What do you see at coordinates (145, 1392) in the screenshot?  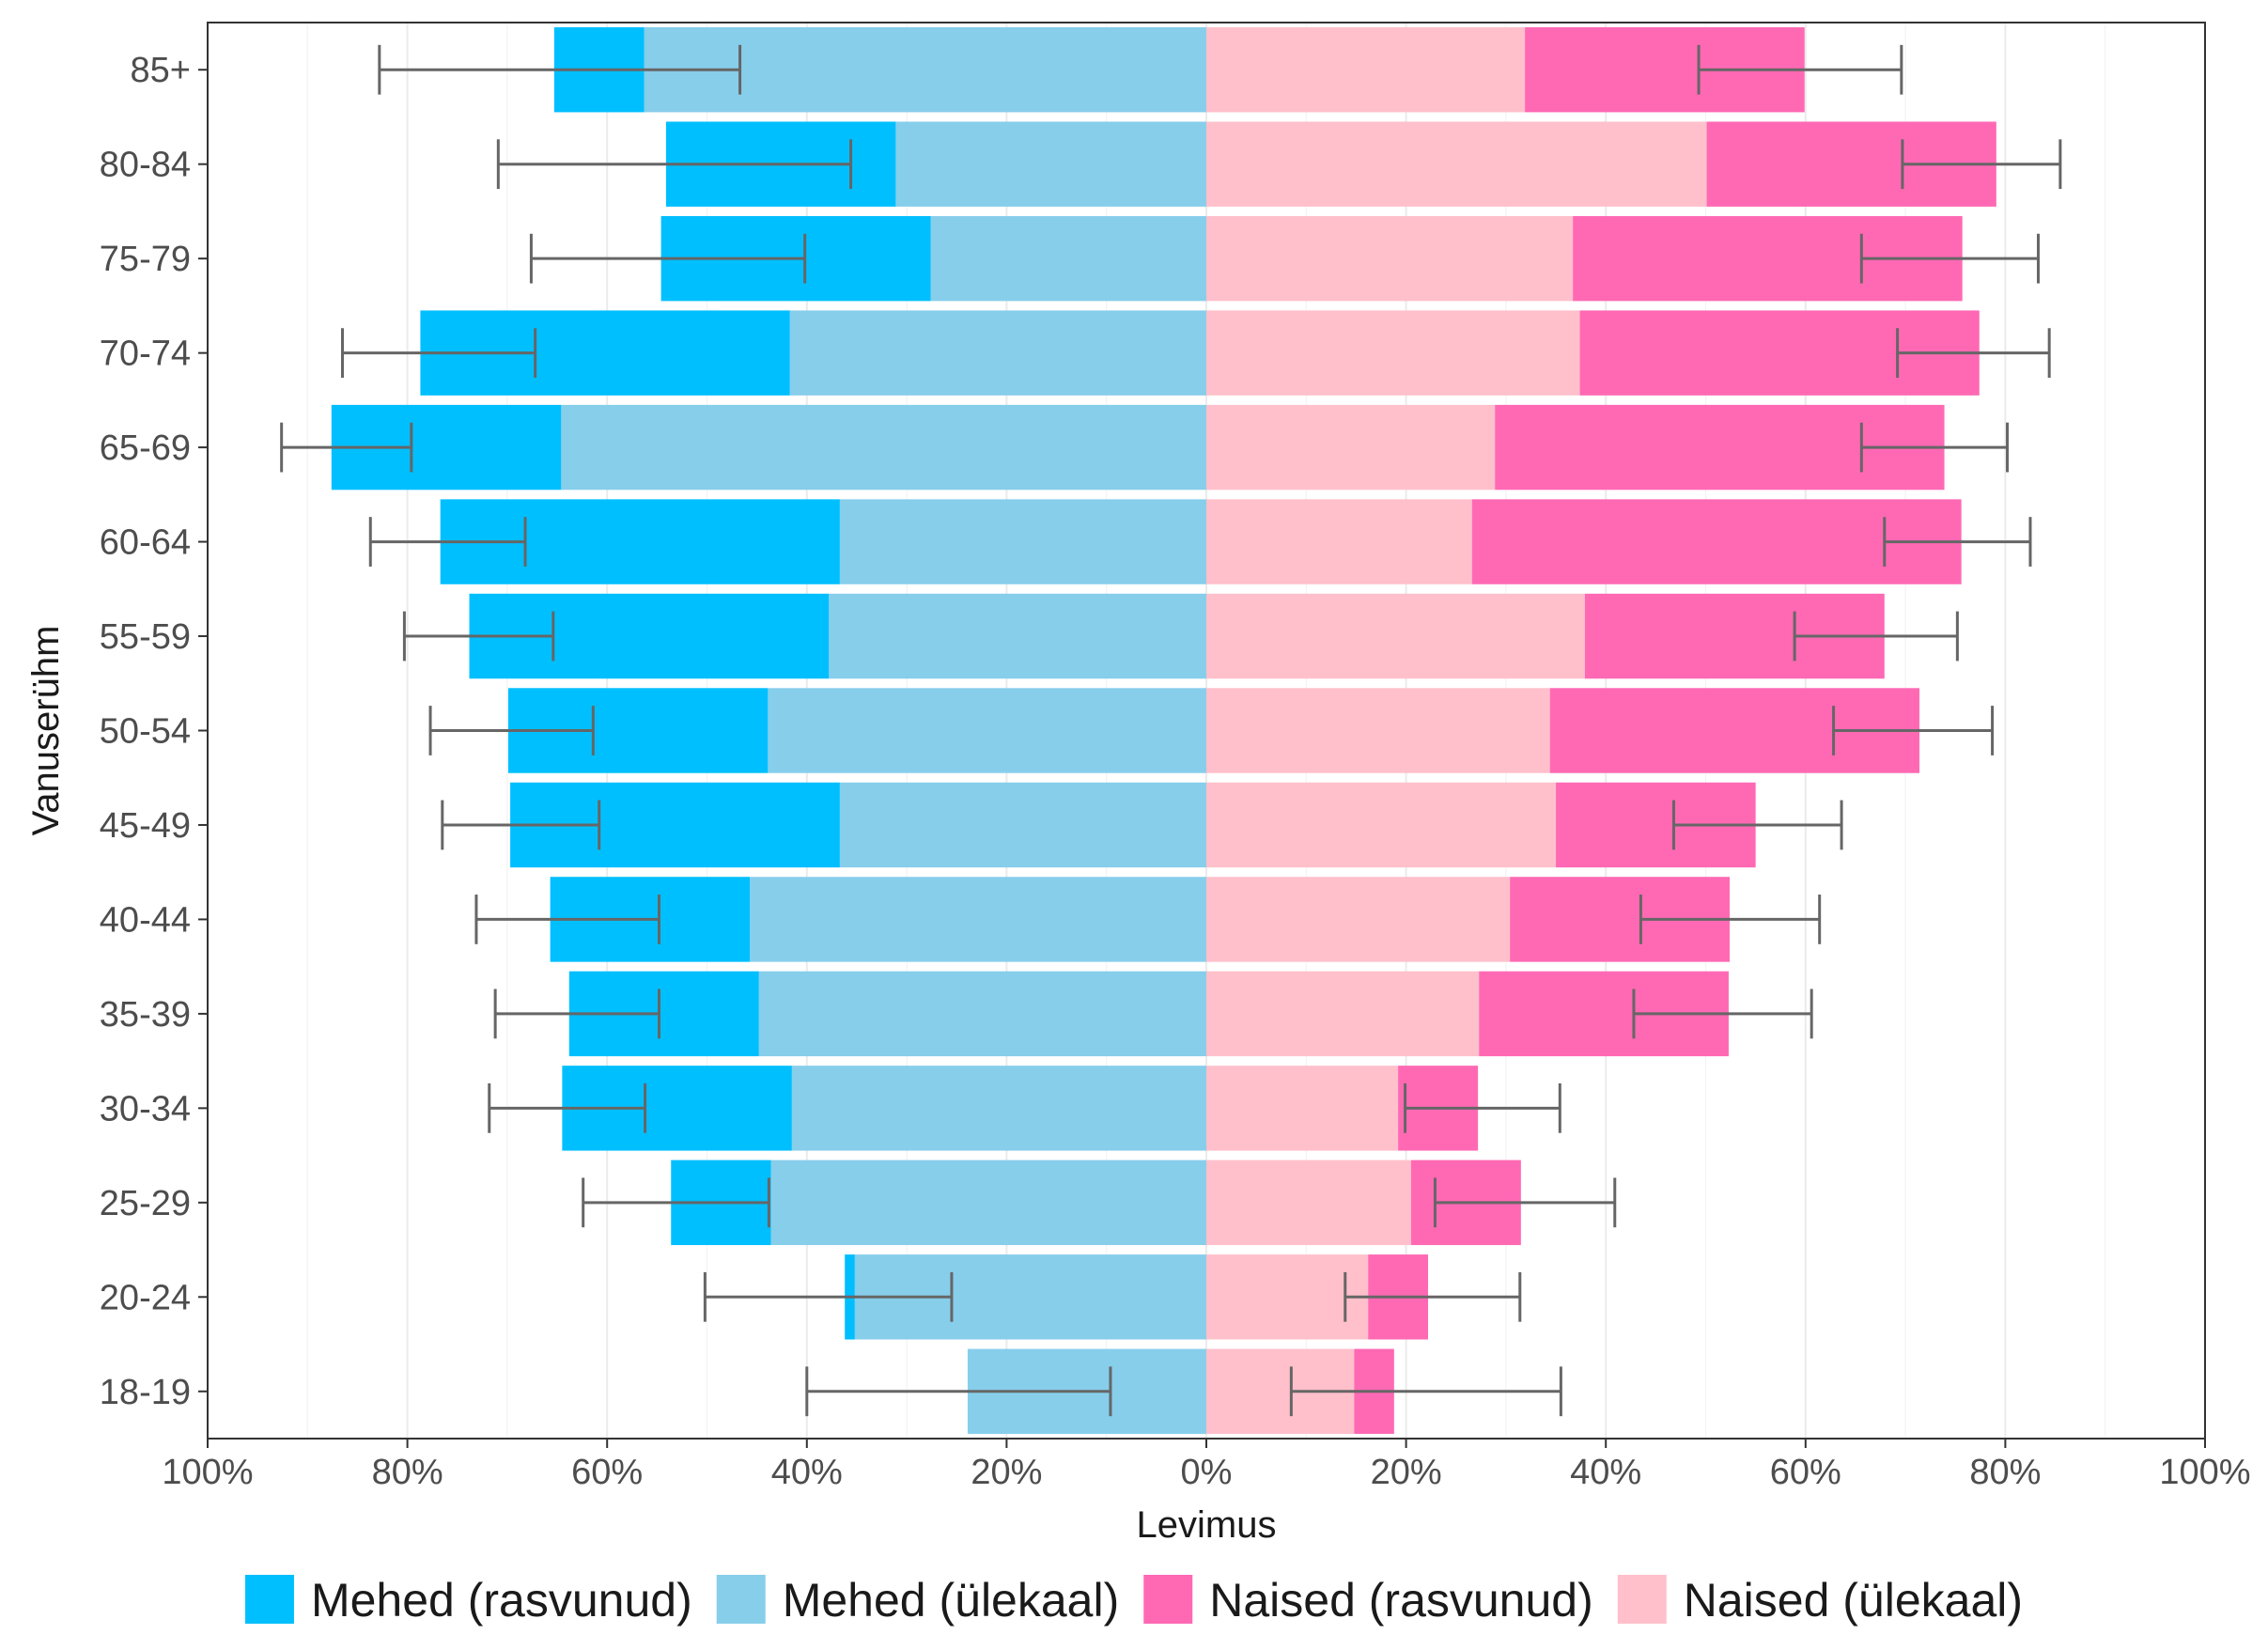 I see `y-tick-label: 18-19` at bounding box center [145, 1392].